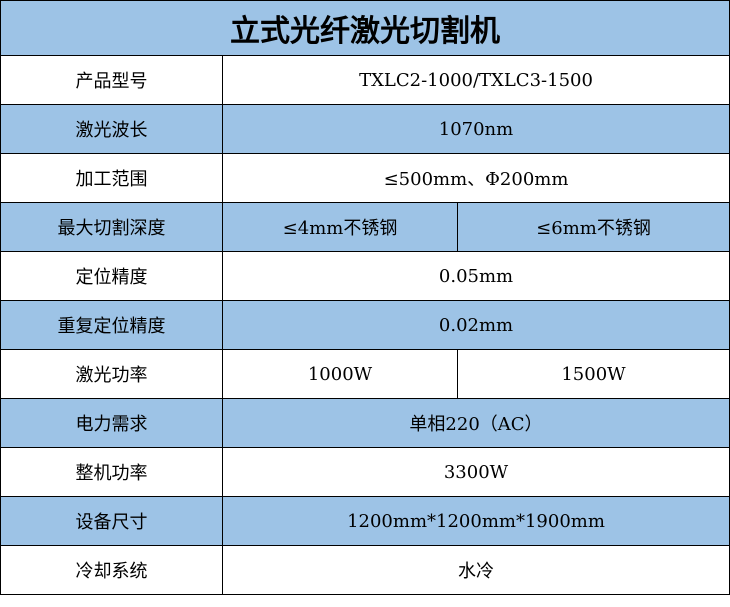 Image resolution: width=730 pixels, height=607 pixels. Describe the element at coordinates (111, 227) in the screenshot. I see `row-label: 最大切割深度` at that location.